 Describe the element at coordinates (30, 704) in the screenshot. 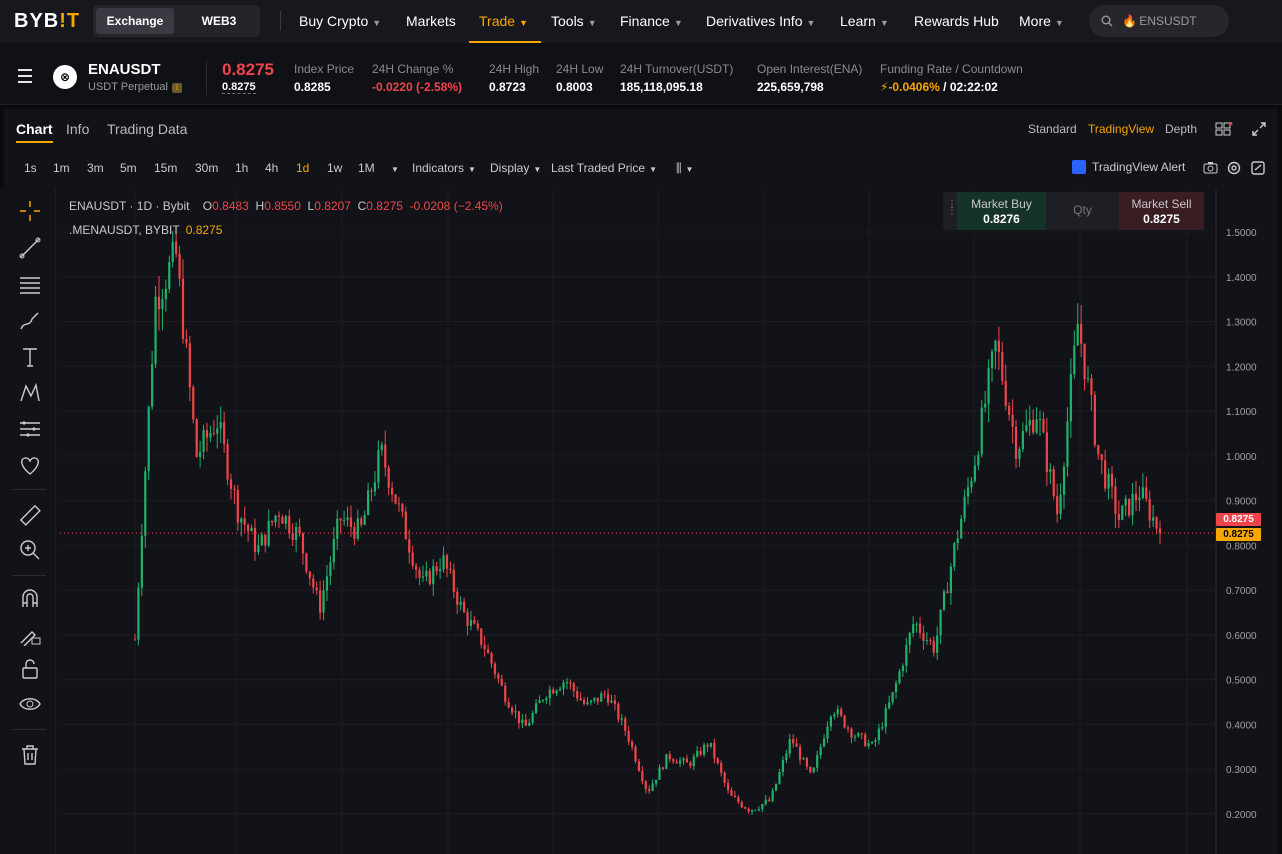

I see `eye-icon` at that location.